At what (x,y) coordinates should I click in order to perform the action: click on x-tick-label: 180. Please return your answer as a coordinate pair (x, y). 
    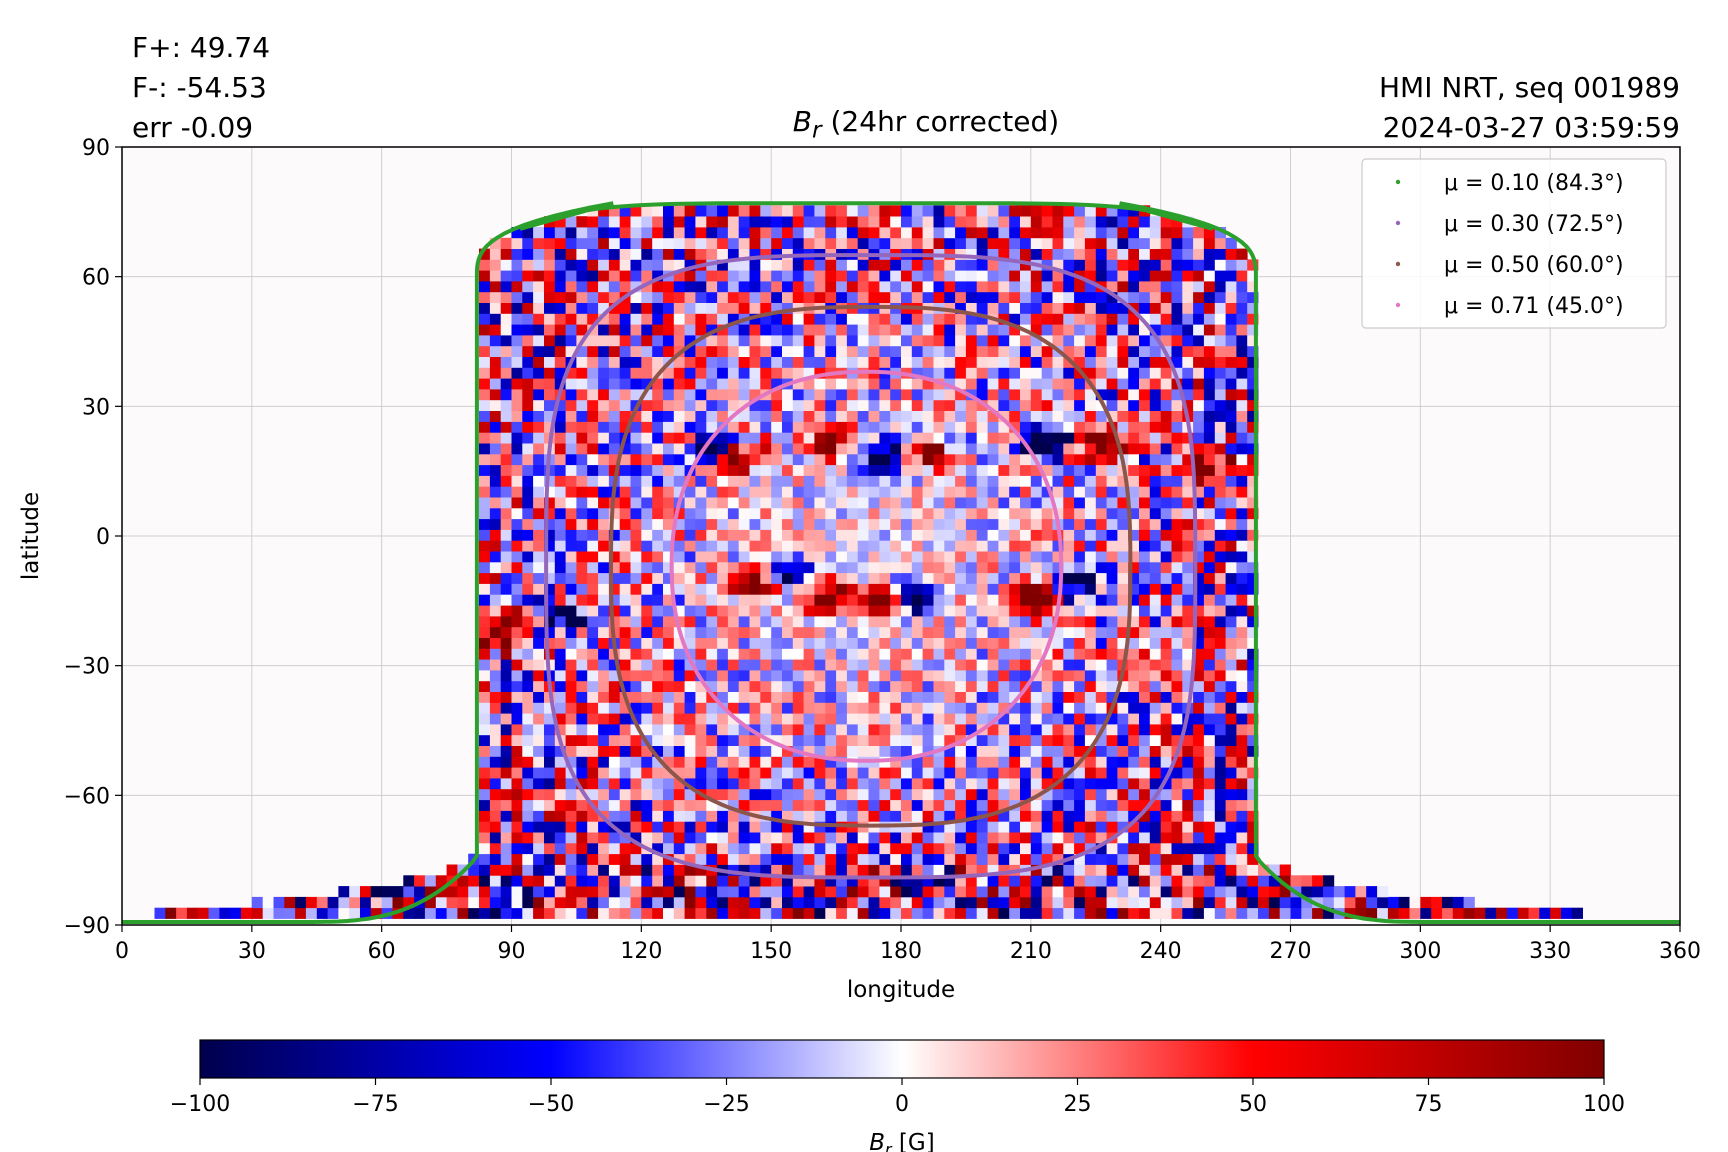
    Looking at the image, I should click on (901, 951).